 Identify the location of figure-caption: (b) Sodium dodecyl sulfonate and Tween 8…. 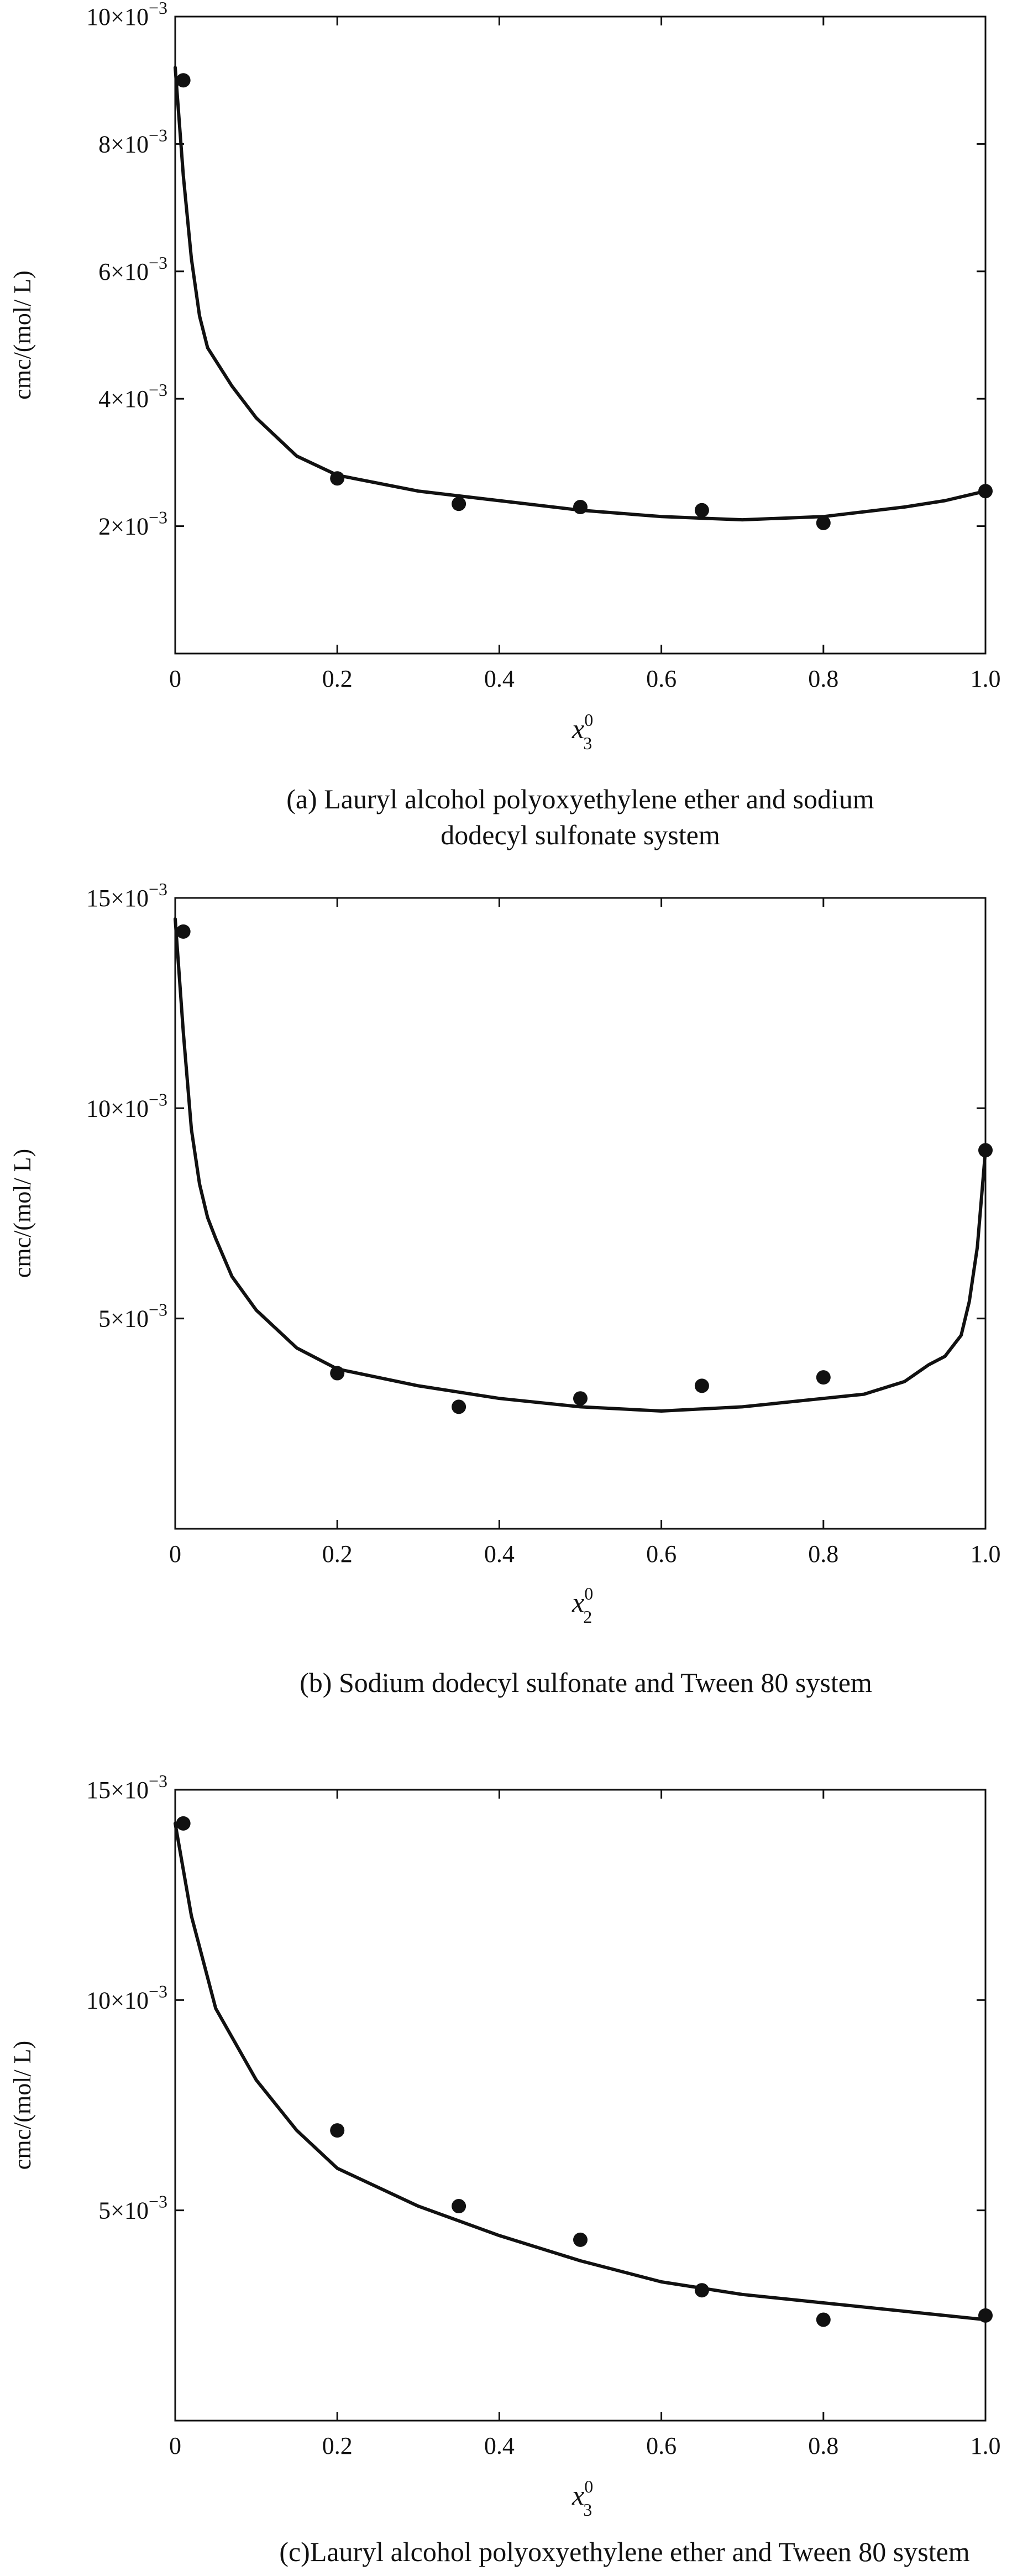
(586, 1682).